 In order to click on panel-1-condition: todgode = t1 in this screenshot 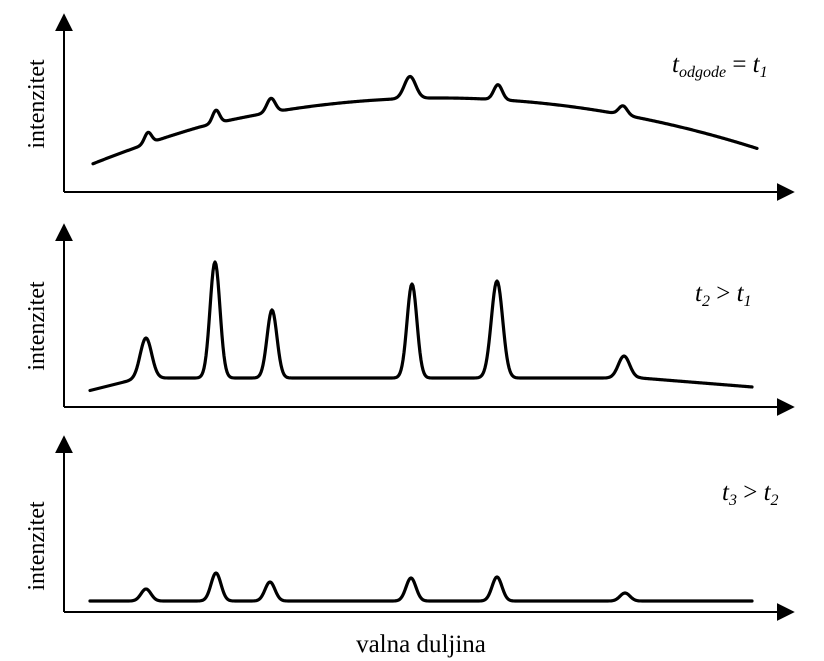, I will do `click(720, 66)`.